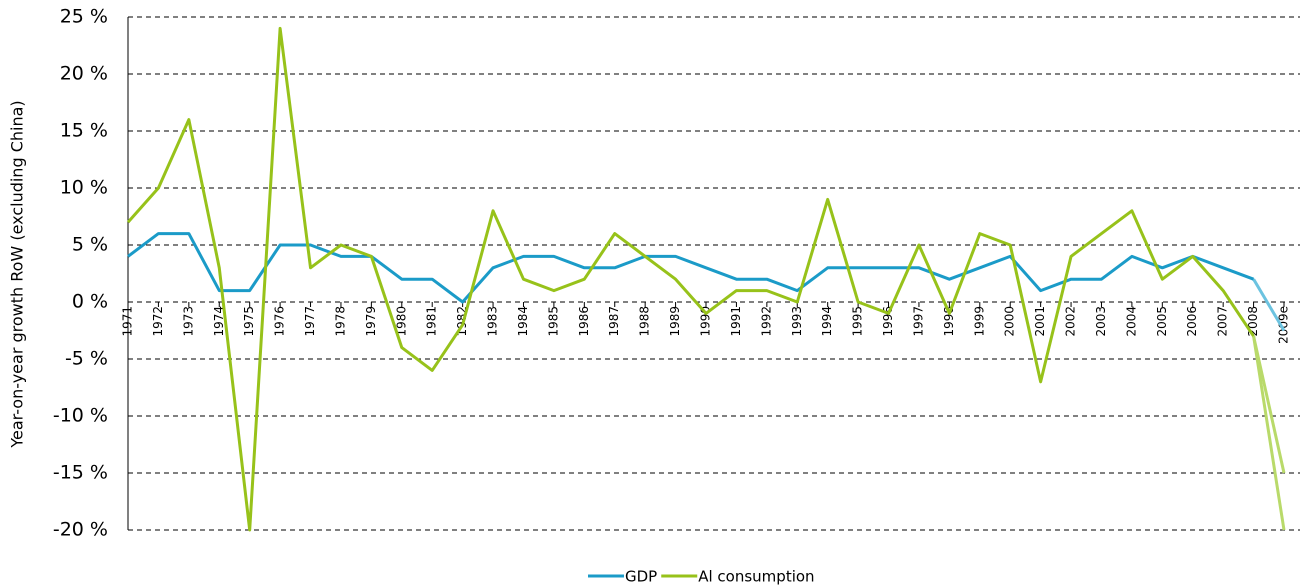 This screenshot has width=1316, height=588. What do you see at coordinates (84, 17) in the screenshot?
I see `y-tick-label: 25 %` at bounding box center [84, 17].